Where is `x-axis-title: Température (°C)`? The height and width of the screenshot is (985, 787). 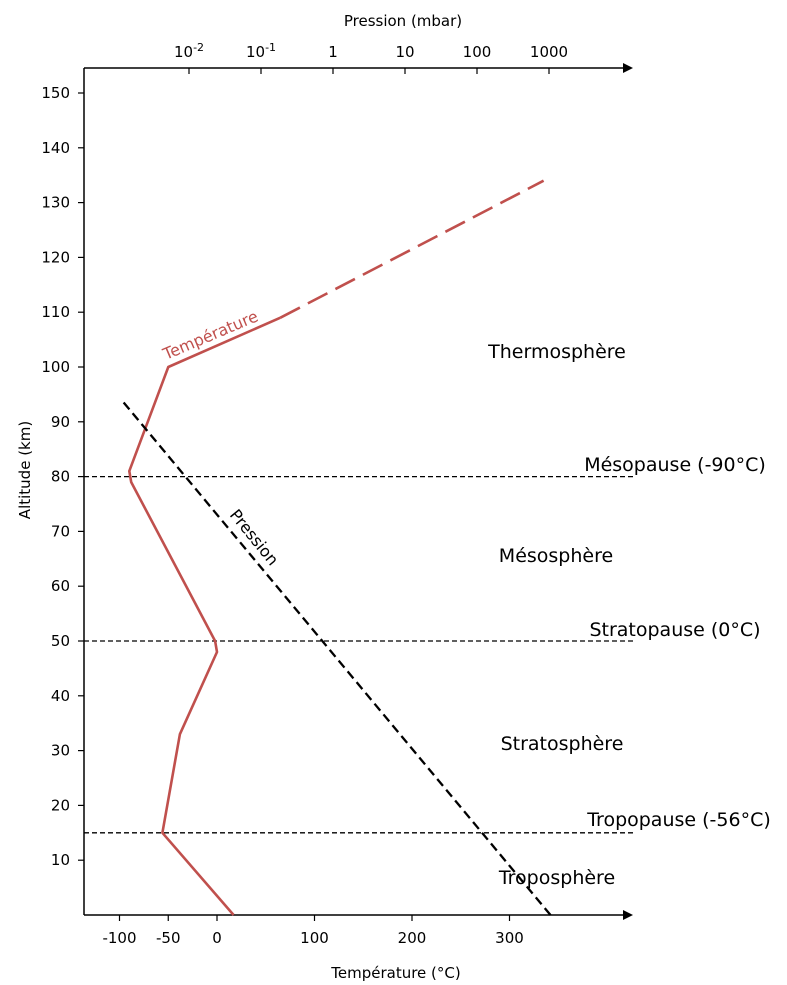
x-axis-title: Température (°C) is located at coordinates (395, 973).